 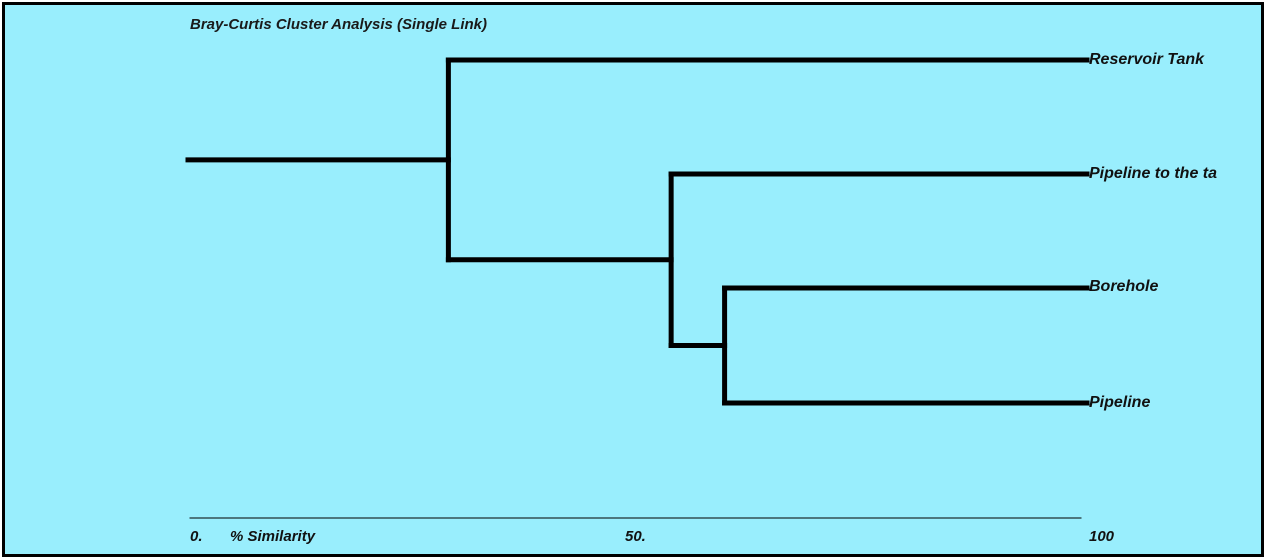 What do you see at coordinates (196, 536) in the screenshot?
I see `axis-min-label: 0.` at bounding box center [196, 536].